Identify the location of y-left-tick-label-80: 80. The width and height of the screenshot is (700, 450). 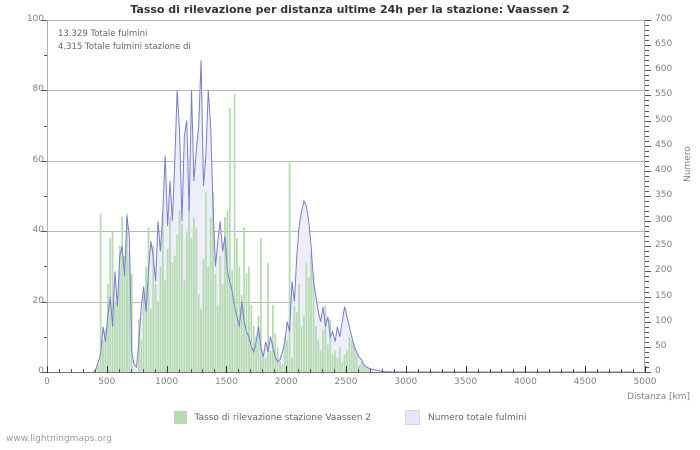
(38, 89).